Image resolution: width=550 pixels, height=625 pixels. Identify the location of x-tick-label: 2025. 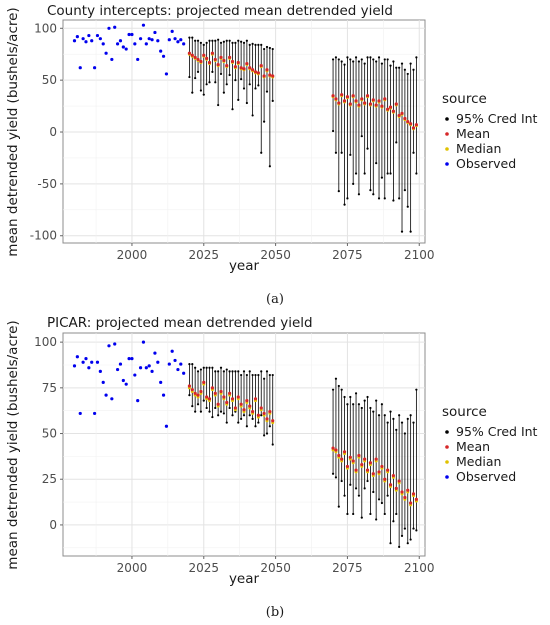
(204, 255).